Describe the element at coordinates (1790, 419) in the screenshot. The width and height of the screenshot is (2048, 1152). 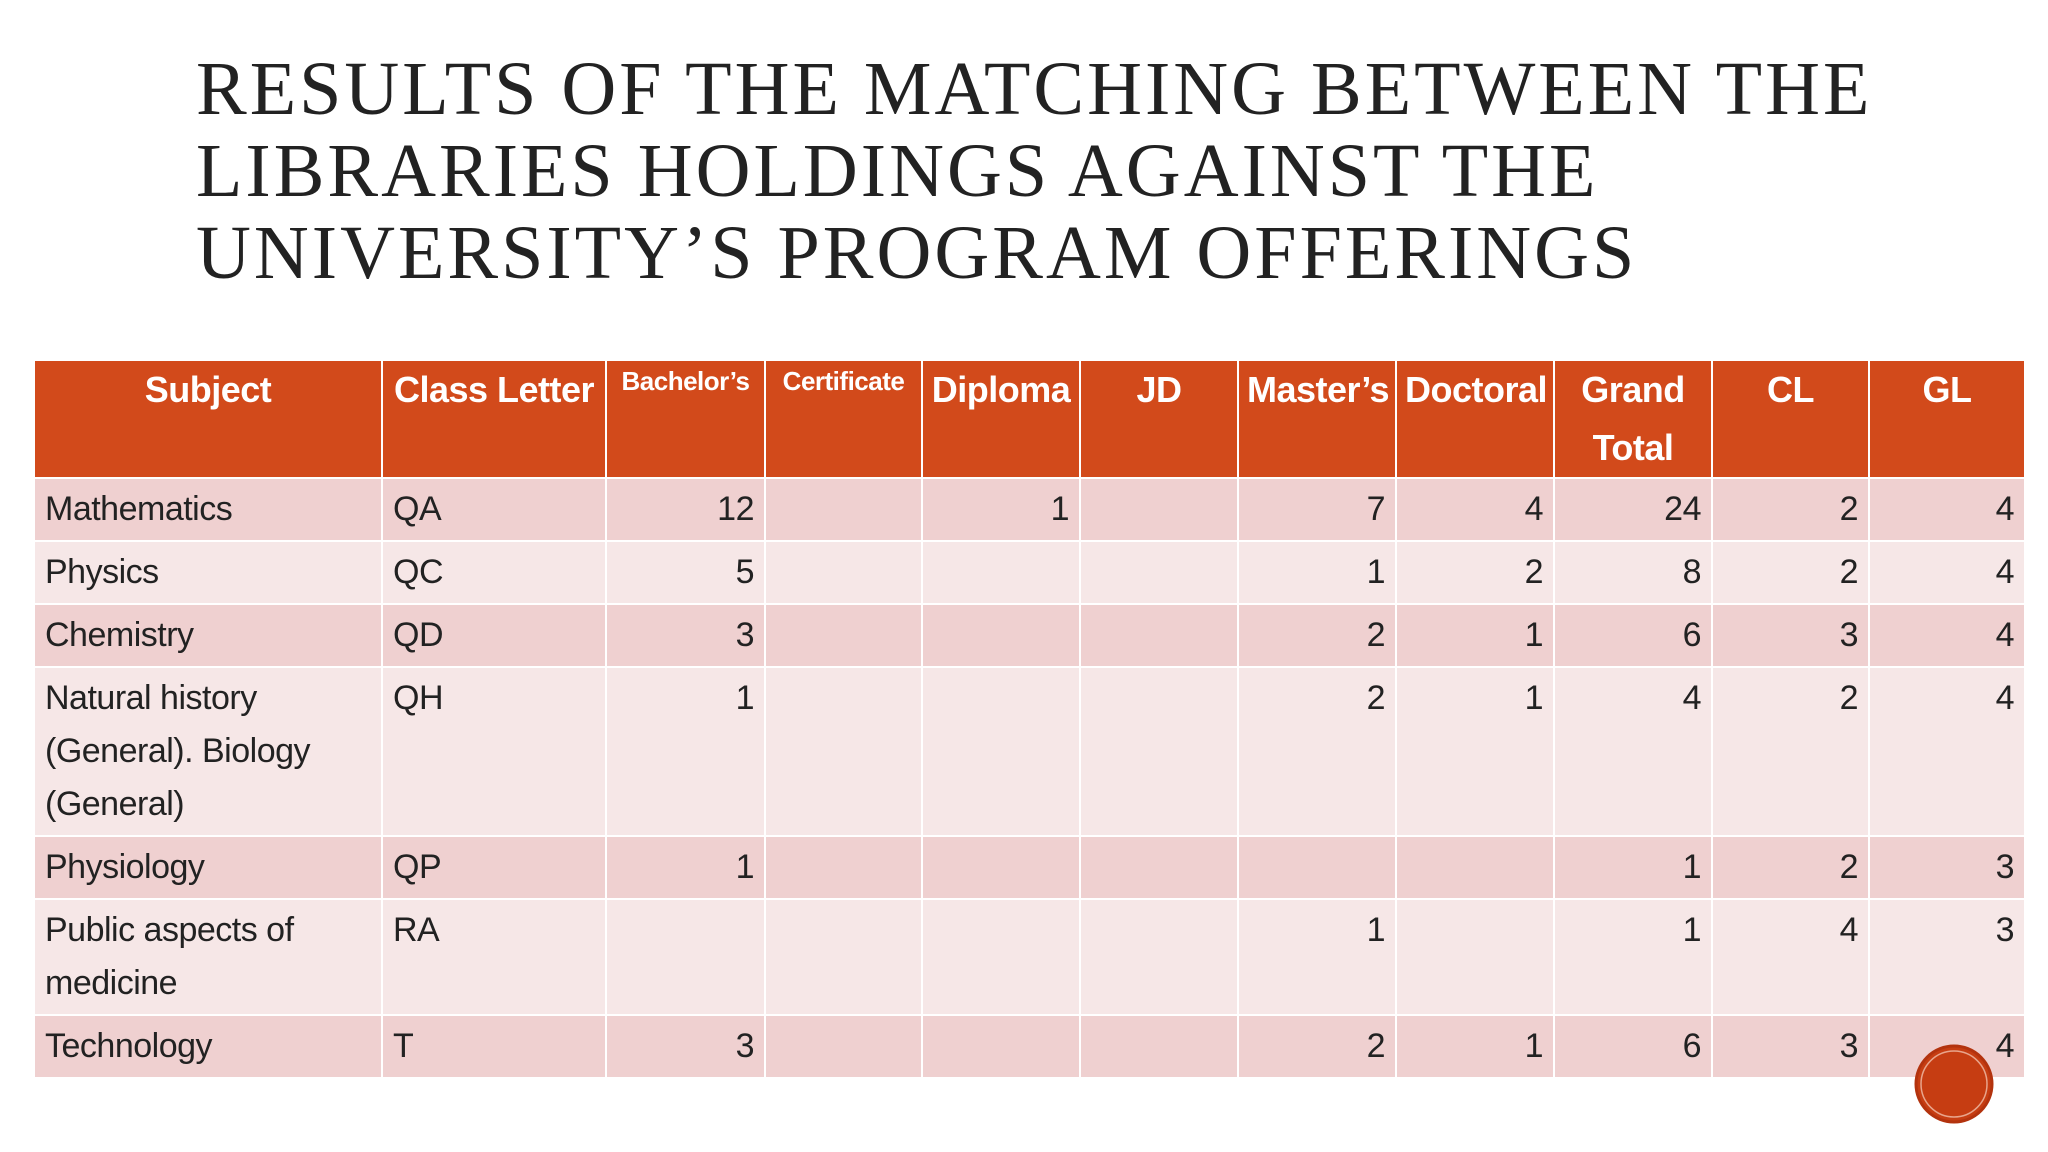
I see `column-header: CL` at that location.